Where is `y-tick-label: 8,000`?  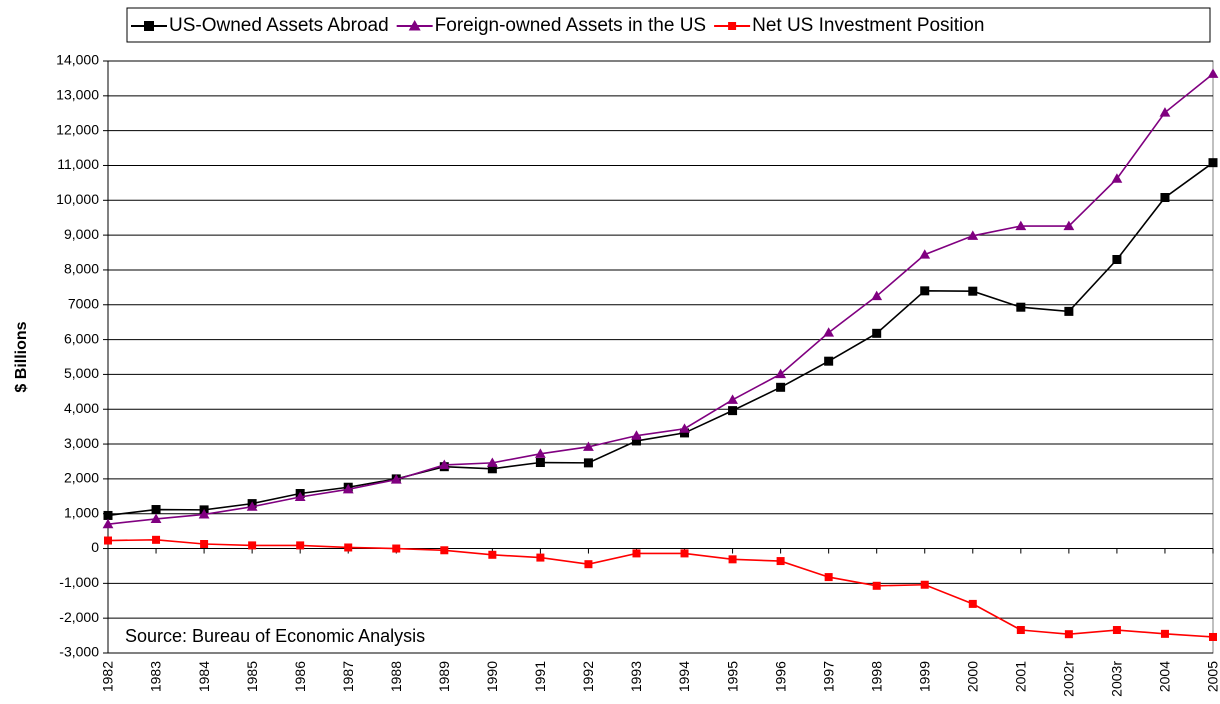
y-tick-label: 8,000 is located at coordinates (81, 269).